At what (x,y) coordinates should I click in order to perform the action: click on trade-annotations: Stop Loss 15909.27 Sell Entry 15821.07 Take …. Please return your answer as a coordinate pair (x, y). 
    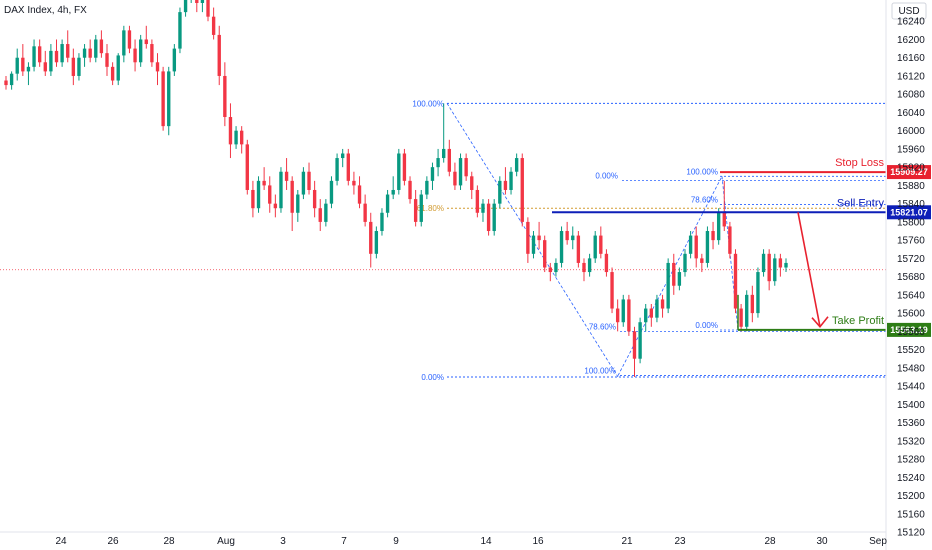
    Looking at the image, I should click on (741, 247).